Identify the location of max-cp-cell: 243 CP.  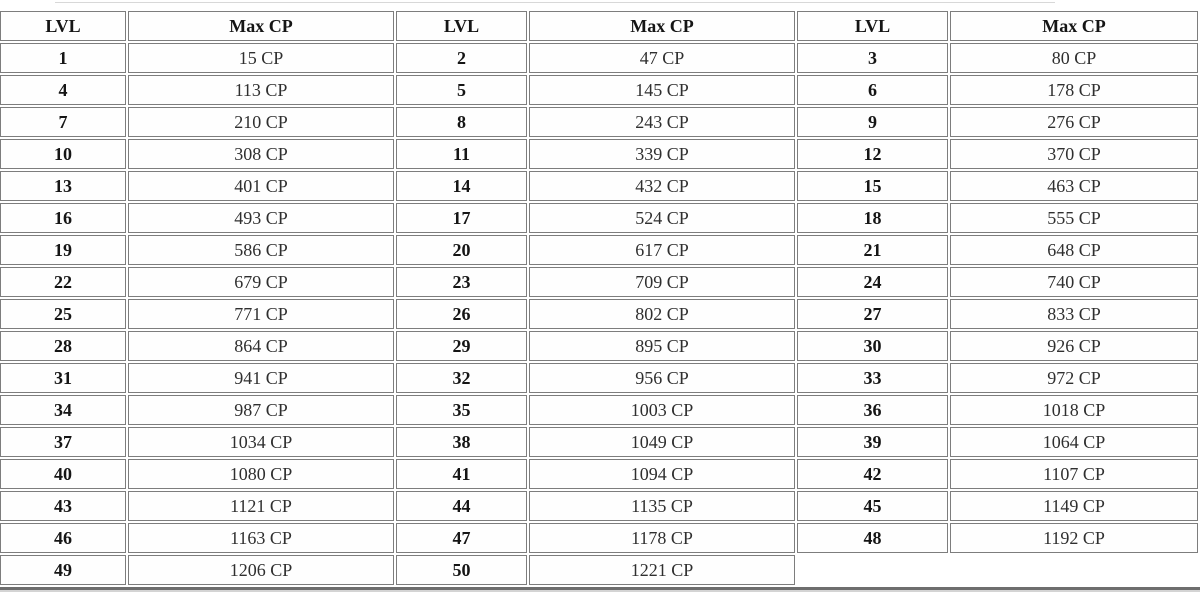
(662, 122).